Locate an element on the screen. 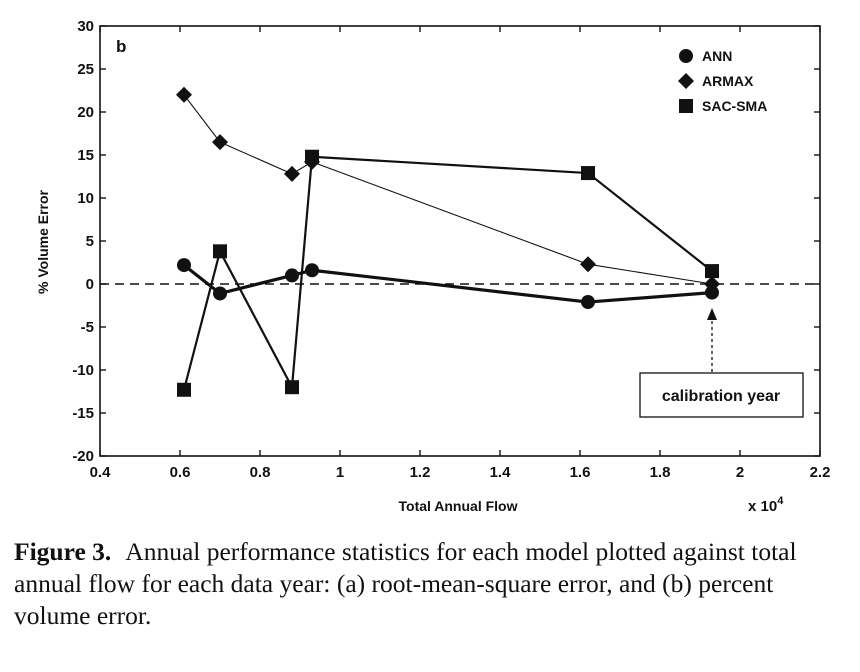 The width and height of the screenshot is (860, 672). x-tick-label: 2.2 is located at coordinates (820, 472).